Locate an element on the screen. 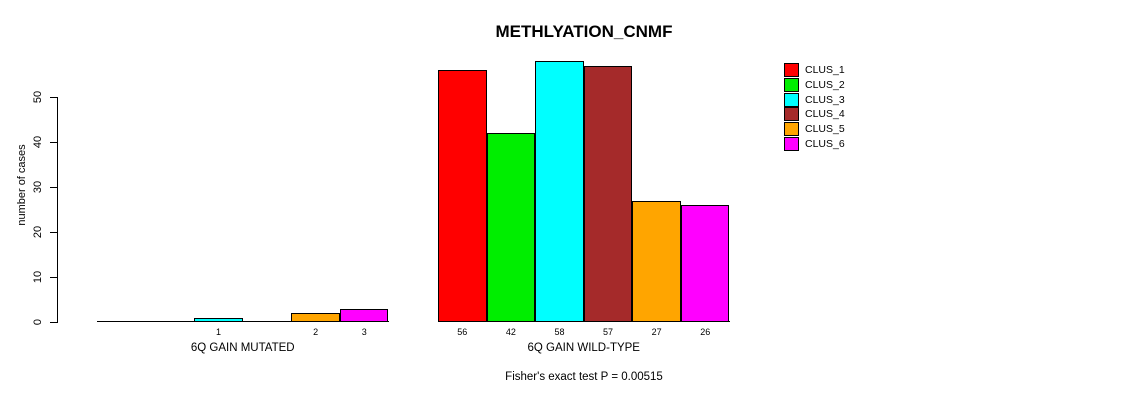 This screenshot has height=400, width=1140. legend-label: CLUS_2 is located at coordinates (825, 85).